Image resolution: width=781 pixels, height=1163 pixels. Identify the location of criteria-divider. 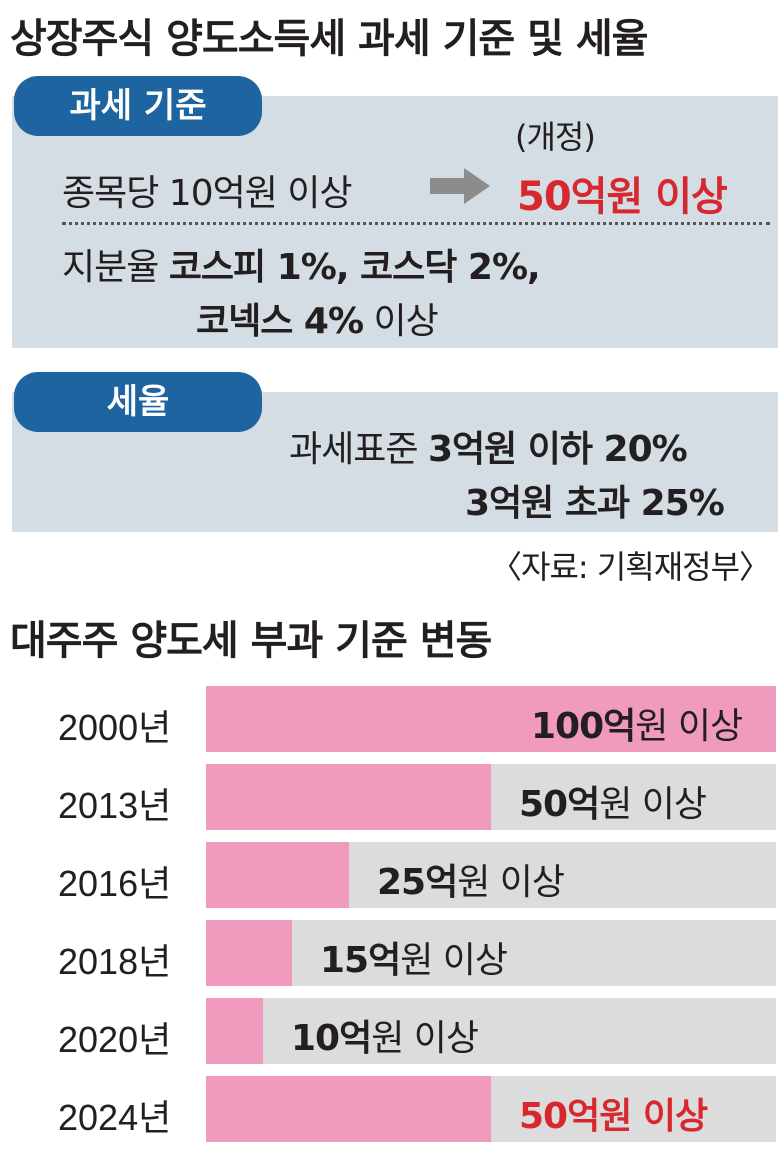
(416, 223).